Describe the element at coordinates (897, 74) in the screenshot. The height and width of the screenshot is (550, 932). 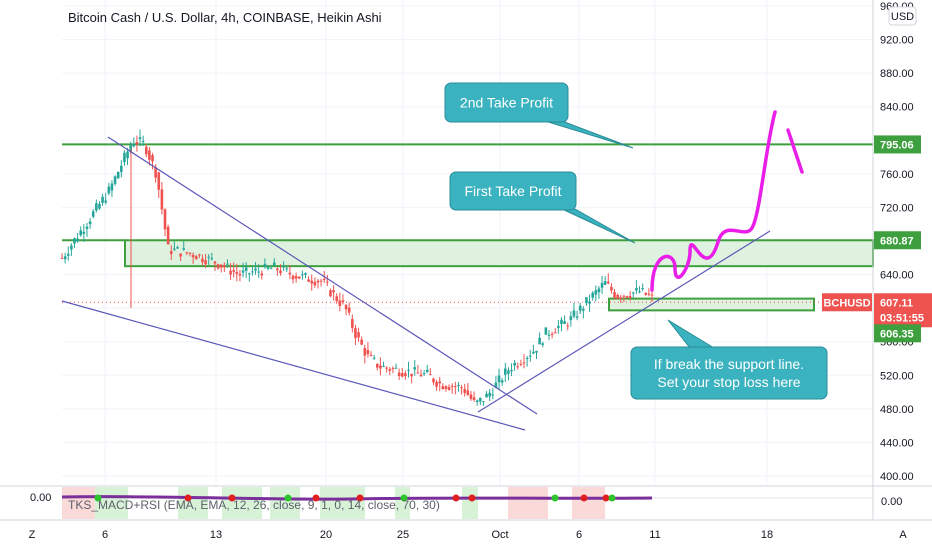
I see `y-tick-label: 880.00` at that location.